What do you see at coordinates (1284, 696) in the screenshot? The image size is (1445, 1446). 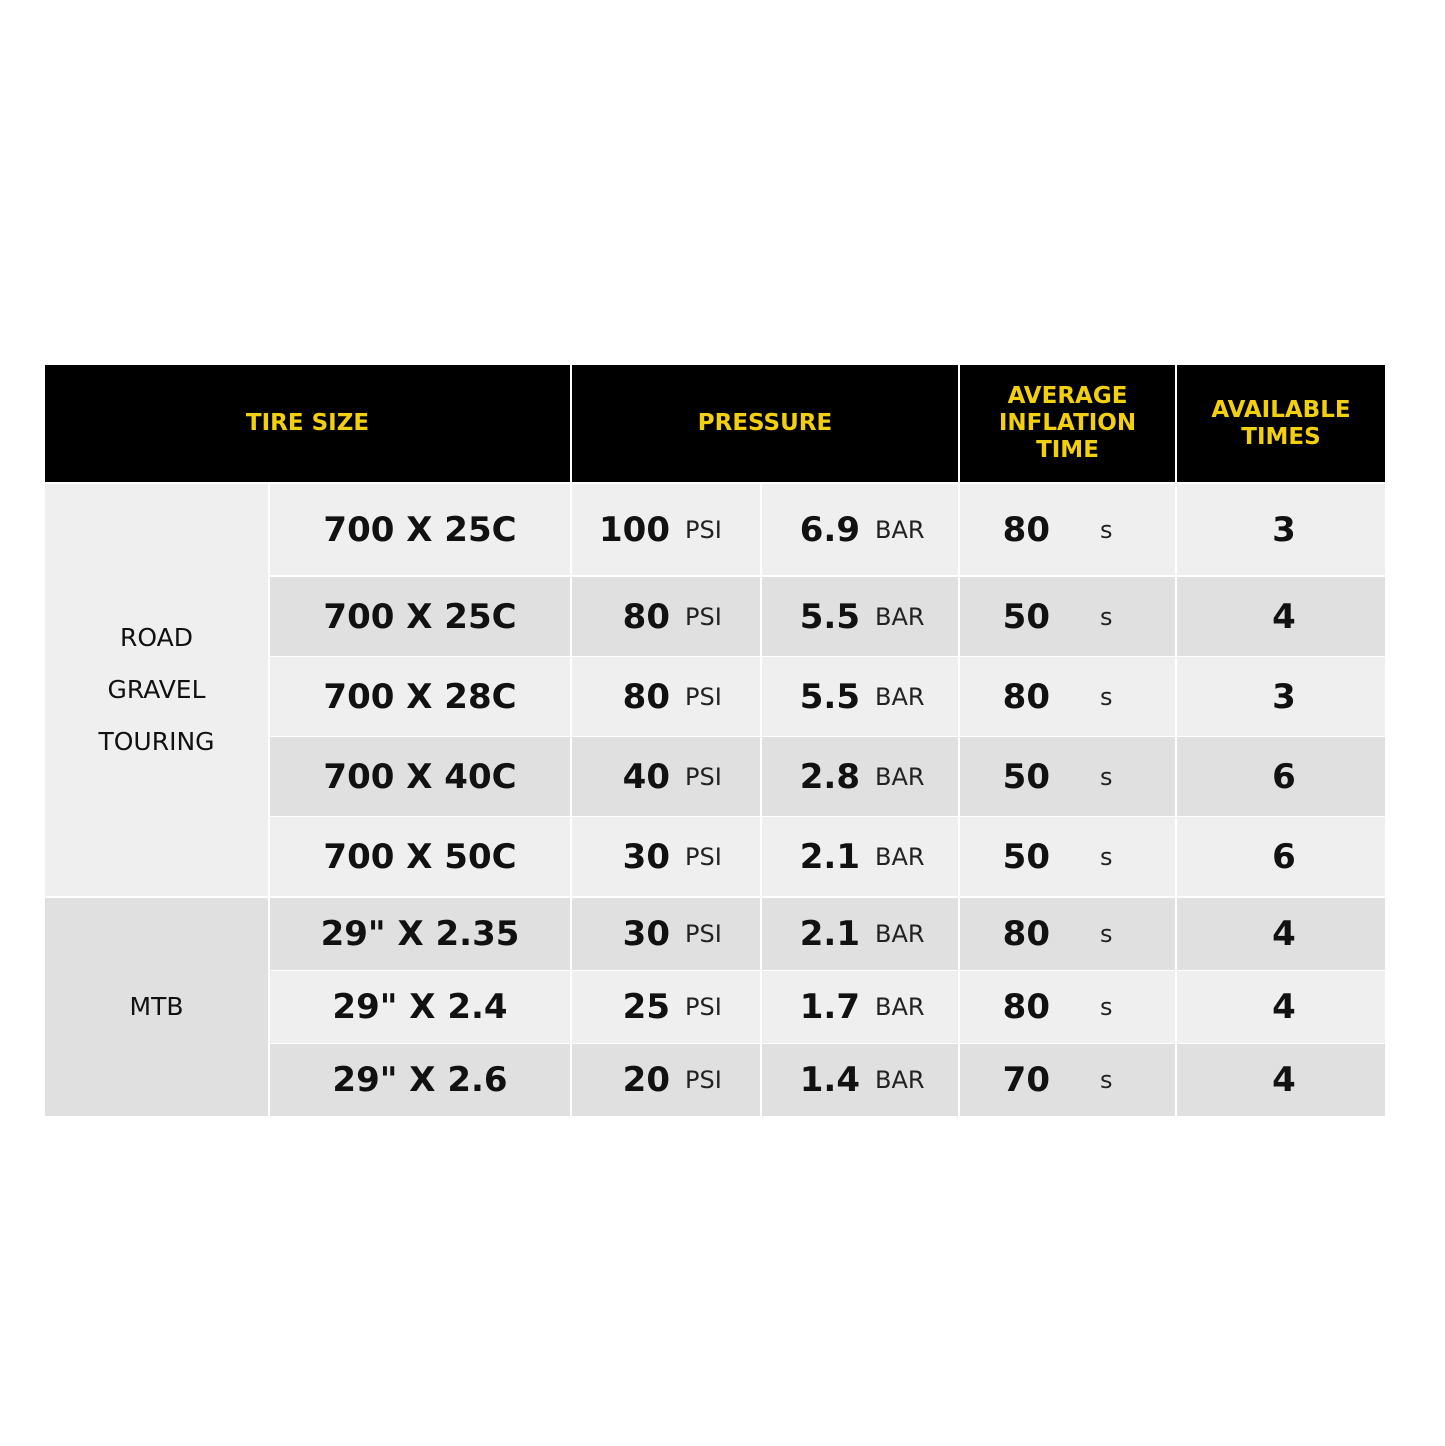 I see `available-times-value: 3` at bounding box center [1284, 696].